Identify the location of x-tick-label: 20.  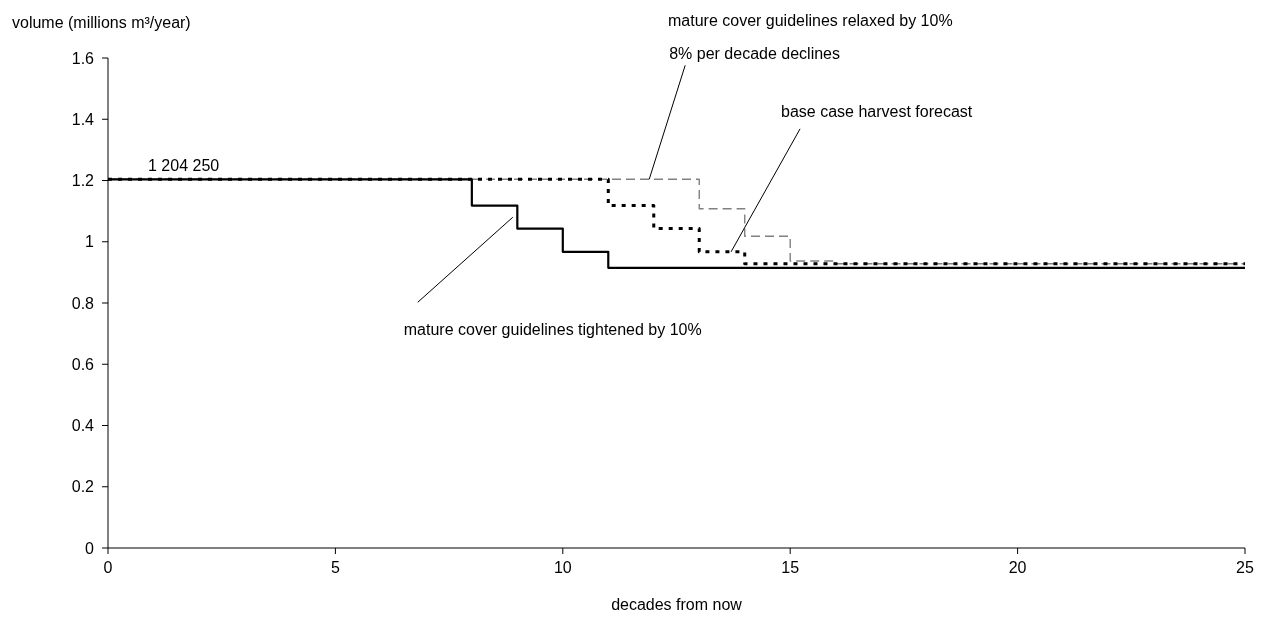
(1017, 568).